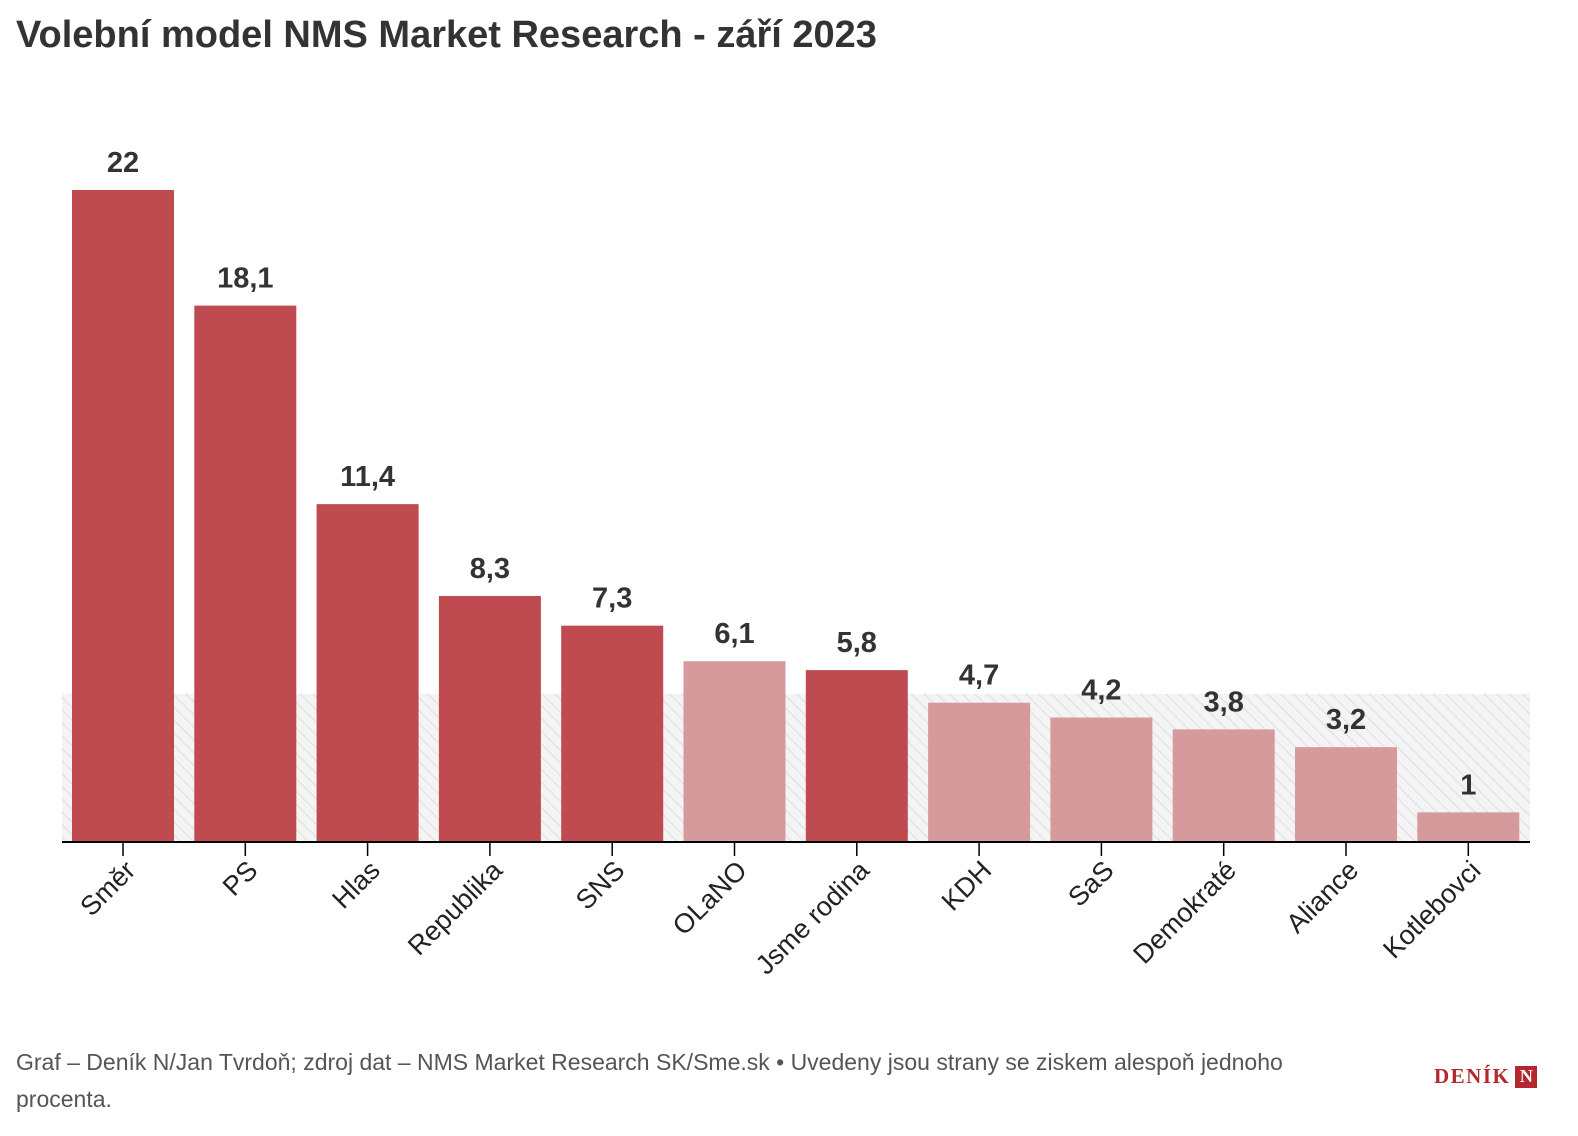  I want to click on bar-sas, so click(1101, 779).